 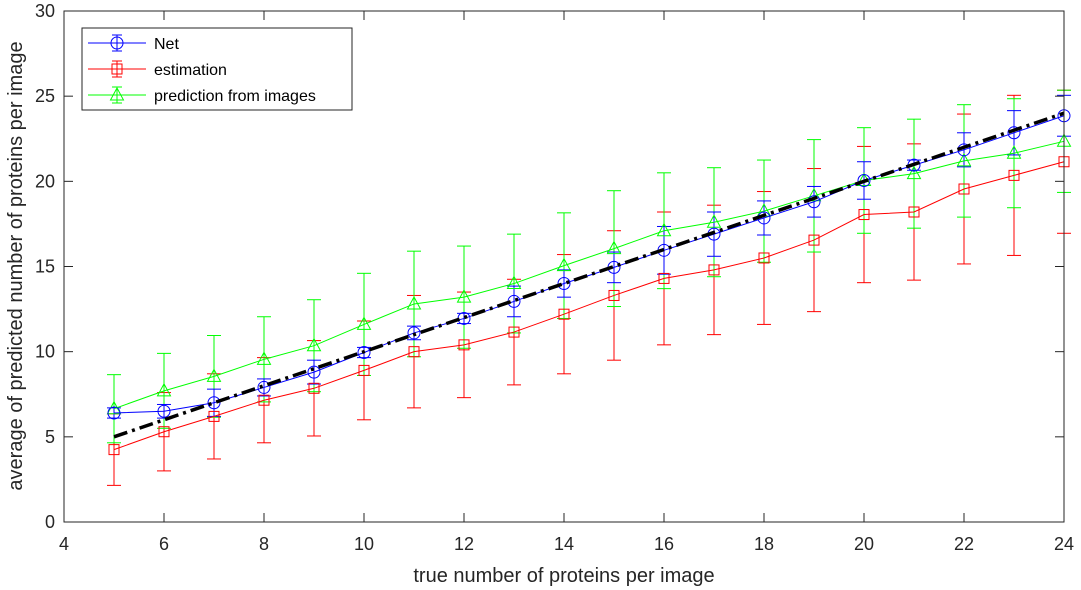 What do you see at coordinates (50, 522) in the screenshot?
I see `y-tick-label: 0` at bounding box center [50, 522].